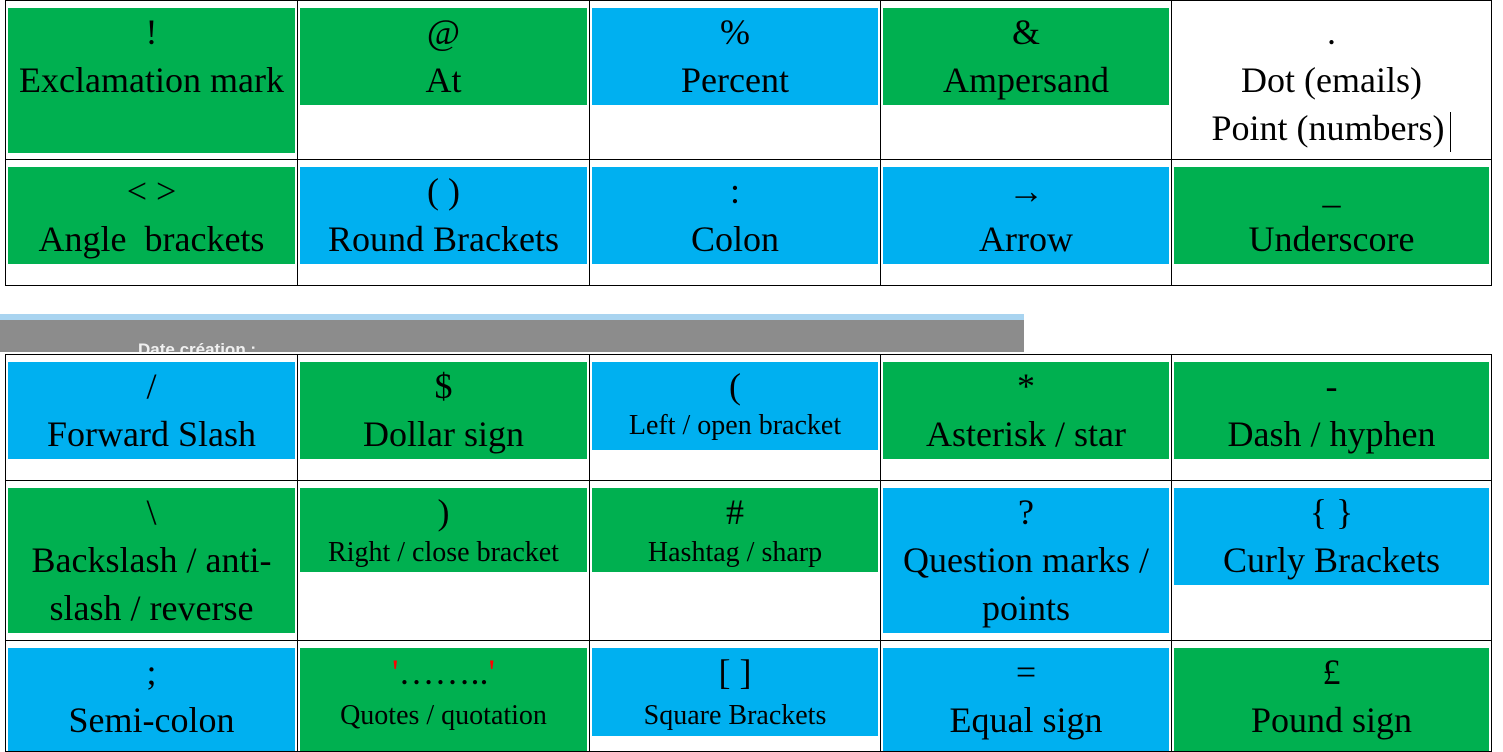 Image resolution: width=1503 pixels, height=752 pixels. I want to click on quote-mark-open: ', so click(395, 672).